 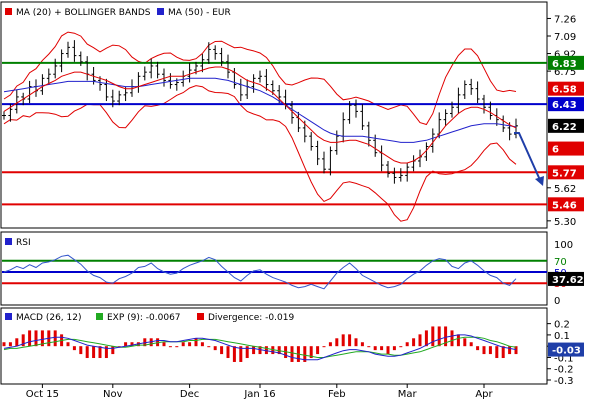 What do you see at coordinates (565, 19) in the screenshot?
I see `price-tick-label: 7.26` at bounding box center [565, 19].